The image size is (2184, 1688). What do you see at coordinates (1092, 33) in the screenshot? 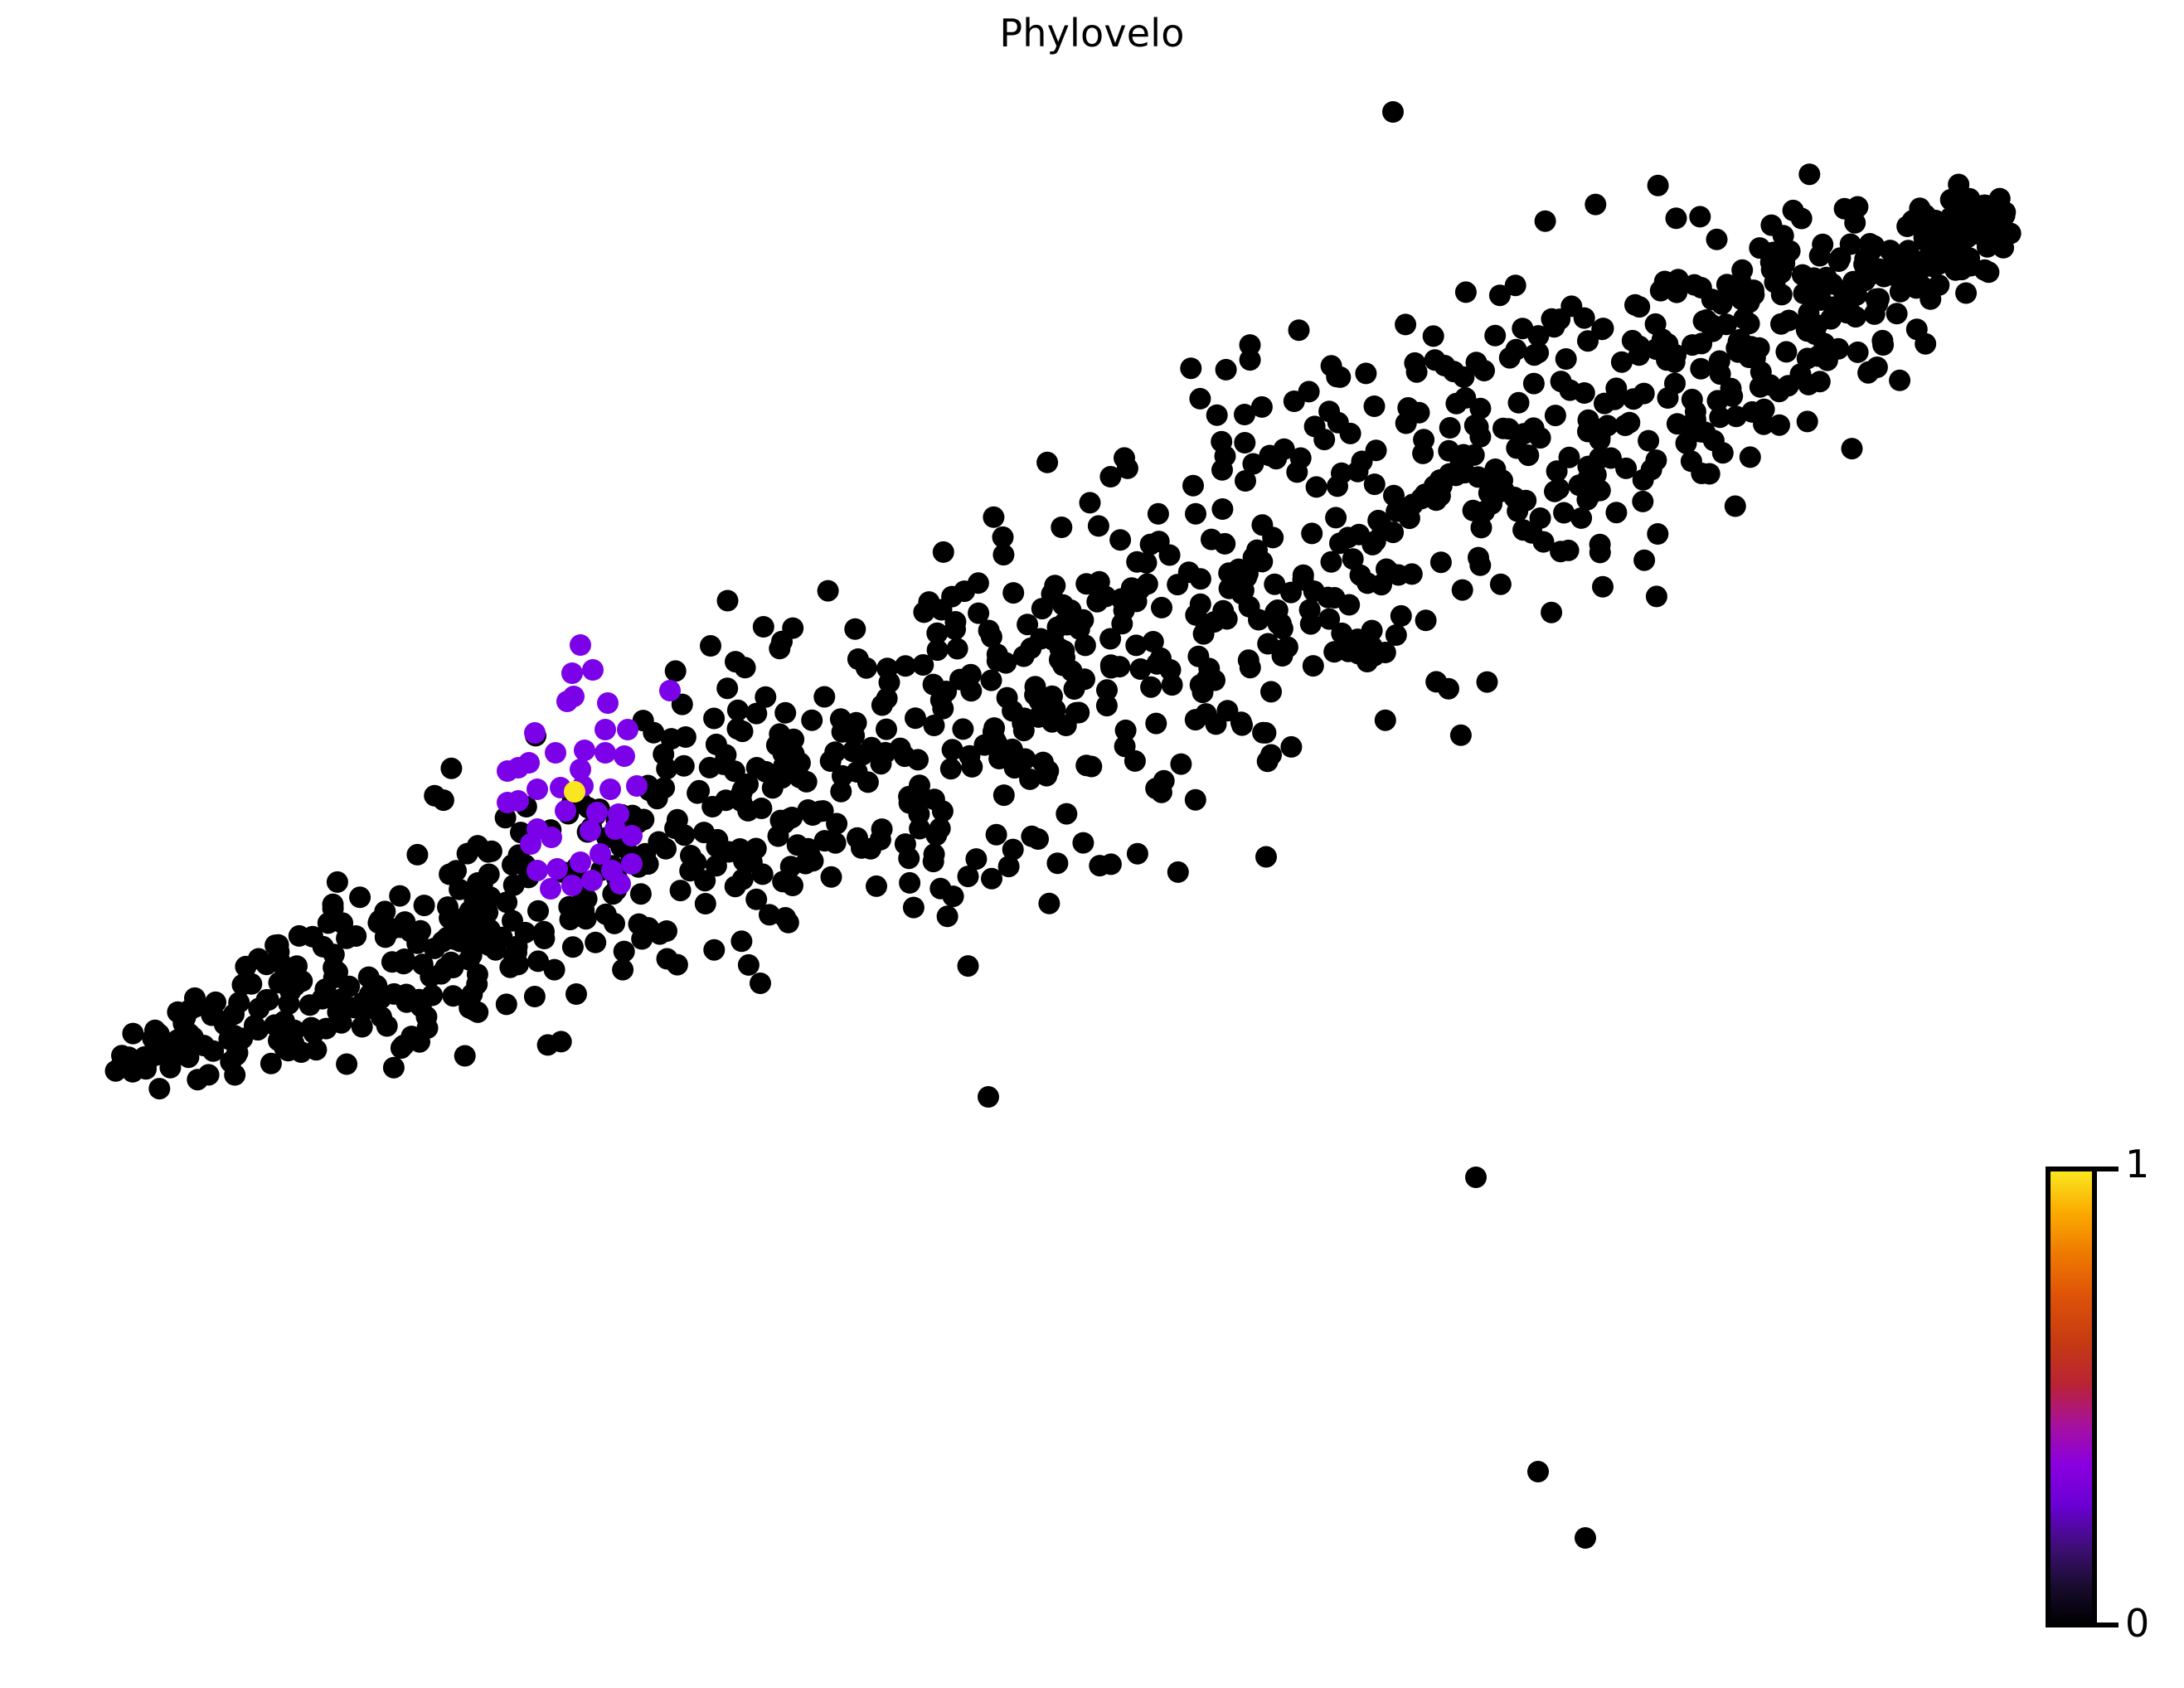
I see `page-title: Phylovelo` at bounding box center [1092, 33].